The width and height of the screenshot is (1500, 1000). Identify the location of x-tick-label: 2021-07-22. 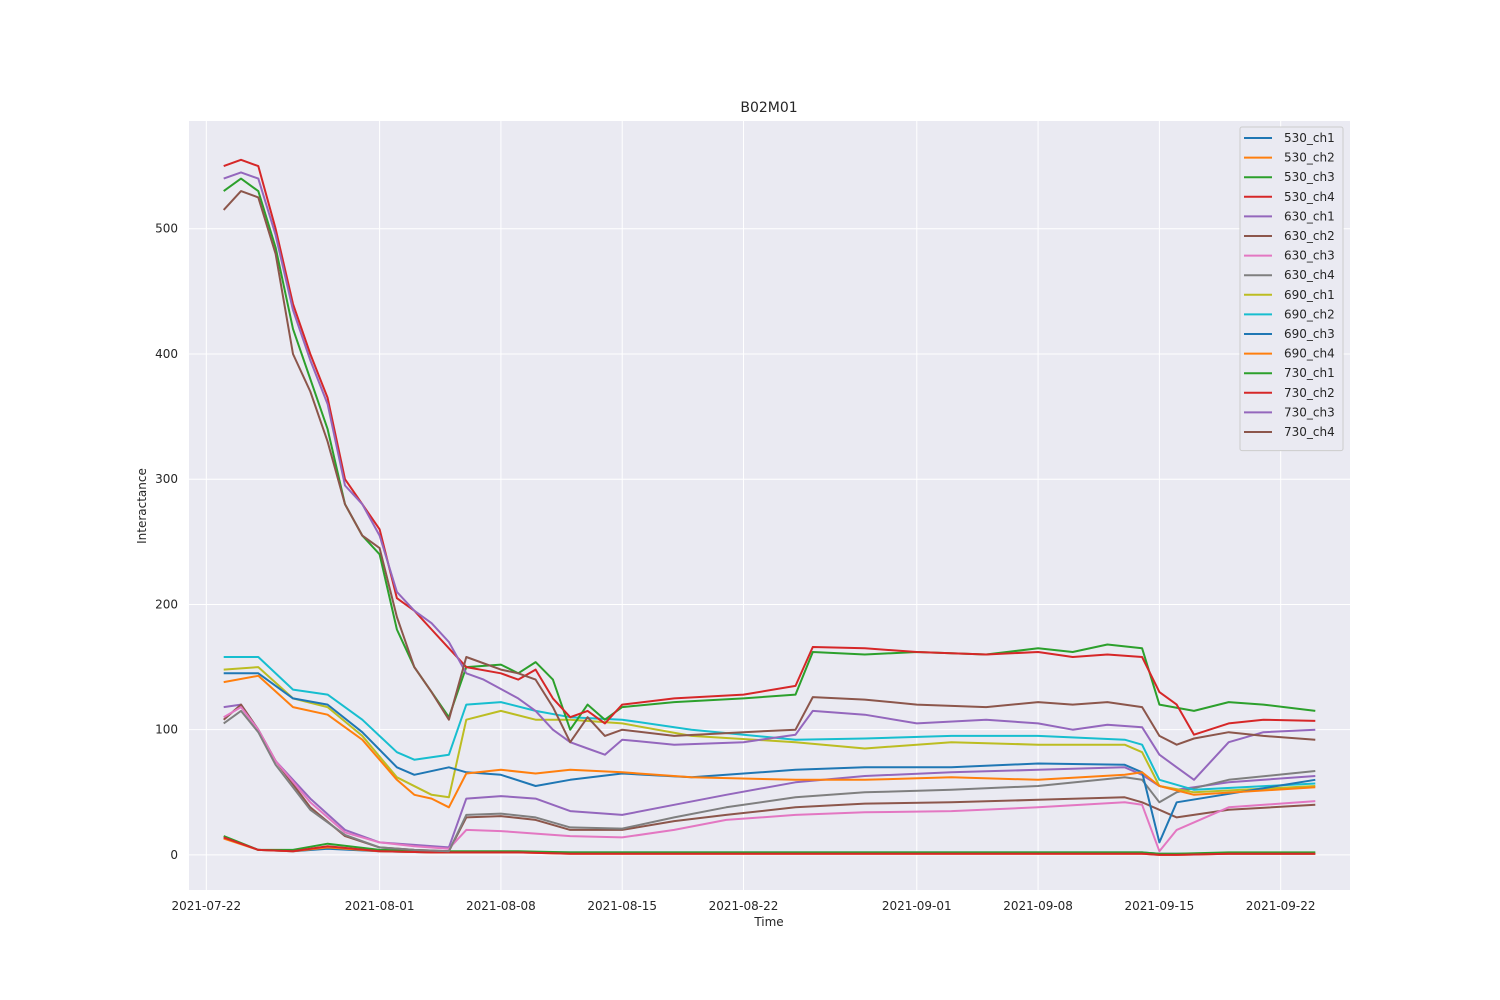
(206, 906).